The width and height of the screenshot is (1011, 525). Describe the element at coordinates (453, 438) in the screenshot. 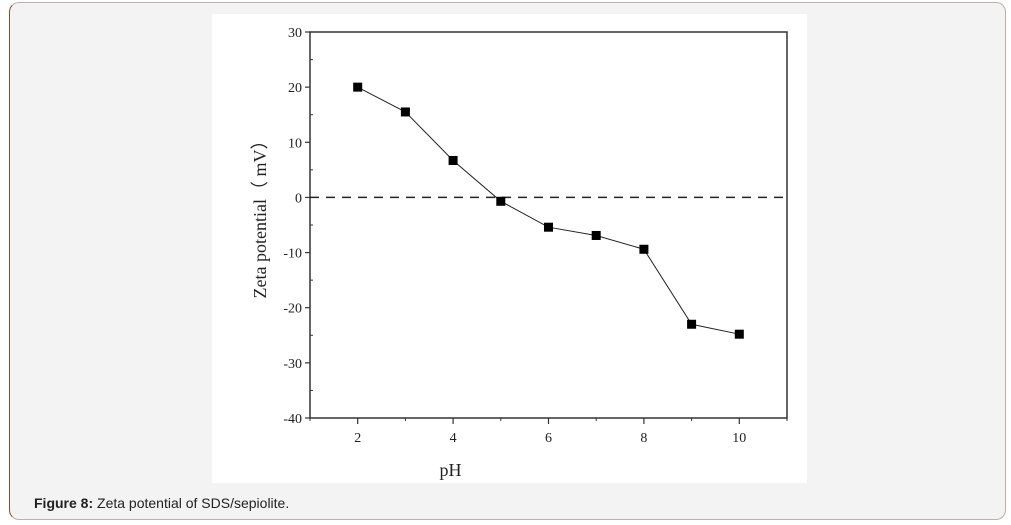

I see `x-tick-label: 4` at that location.